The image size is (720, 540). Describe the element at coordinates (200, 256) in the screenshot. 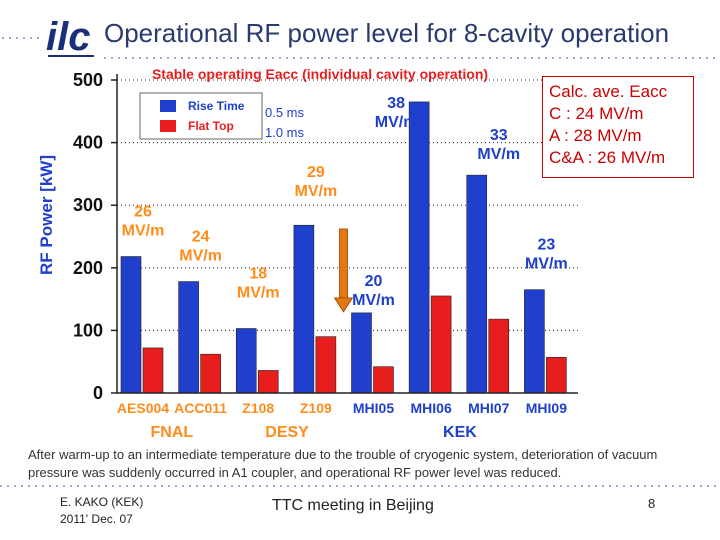

I see `eacc-unit-ACC011: MV/m` at that location.